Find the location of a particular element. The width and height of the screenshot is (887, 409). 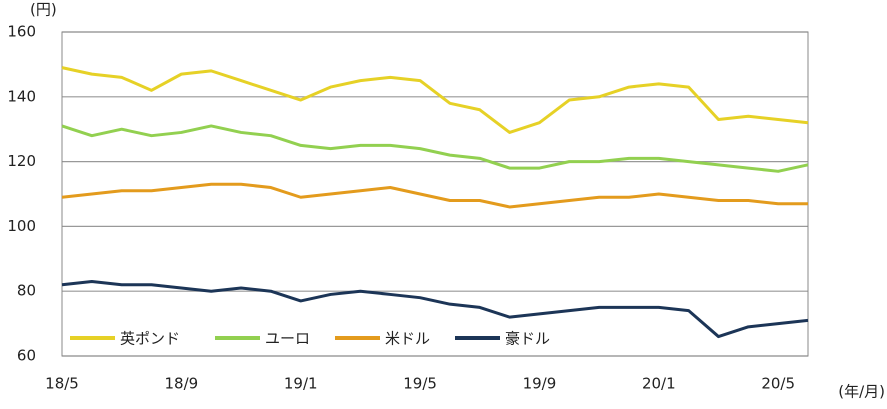

x-tick-label: 20/1 is located at coordinates (659, 384).